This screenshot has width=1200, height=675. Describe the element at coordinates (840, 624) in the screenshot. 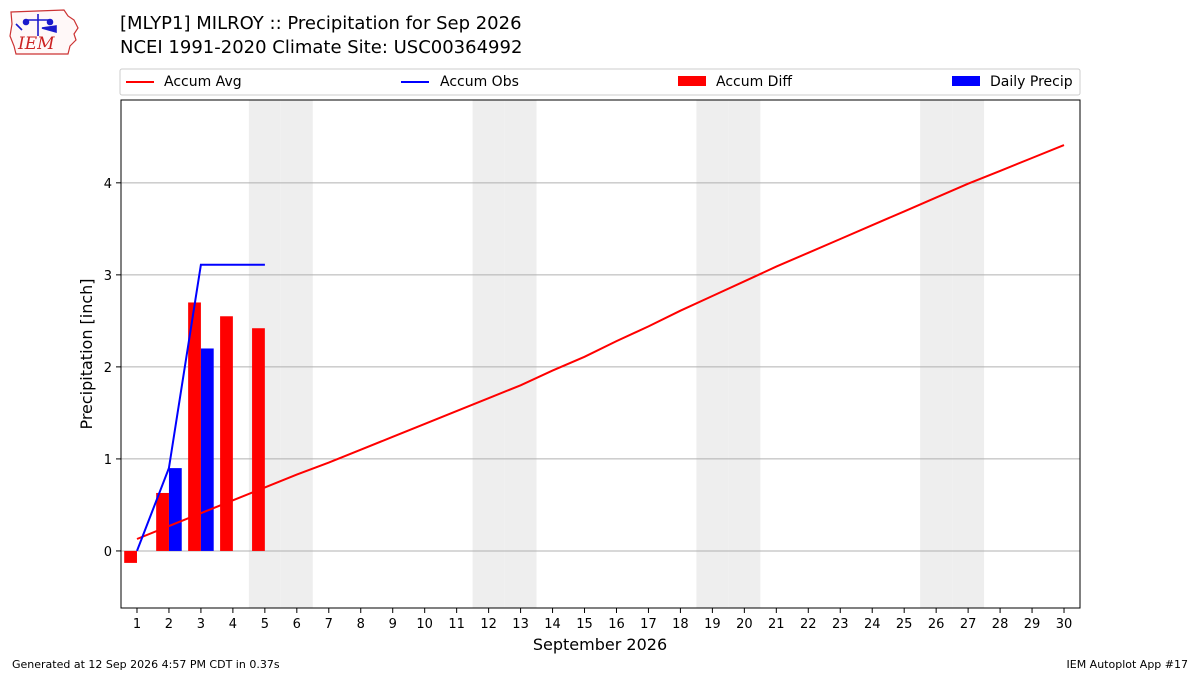

I see `x-tick-label: 23` at that location.